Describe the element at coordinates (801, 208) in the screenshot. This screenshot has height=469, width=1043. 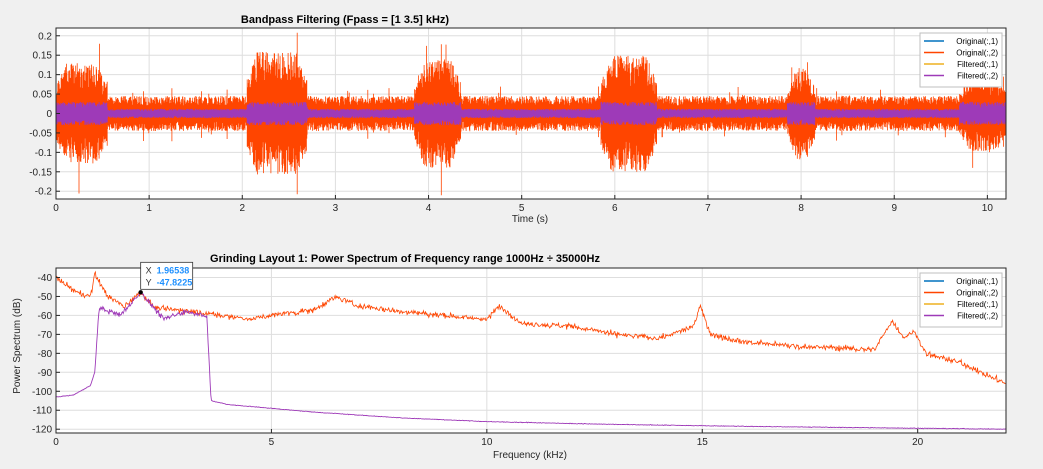
I see `x-tick-label: 8` at that location.